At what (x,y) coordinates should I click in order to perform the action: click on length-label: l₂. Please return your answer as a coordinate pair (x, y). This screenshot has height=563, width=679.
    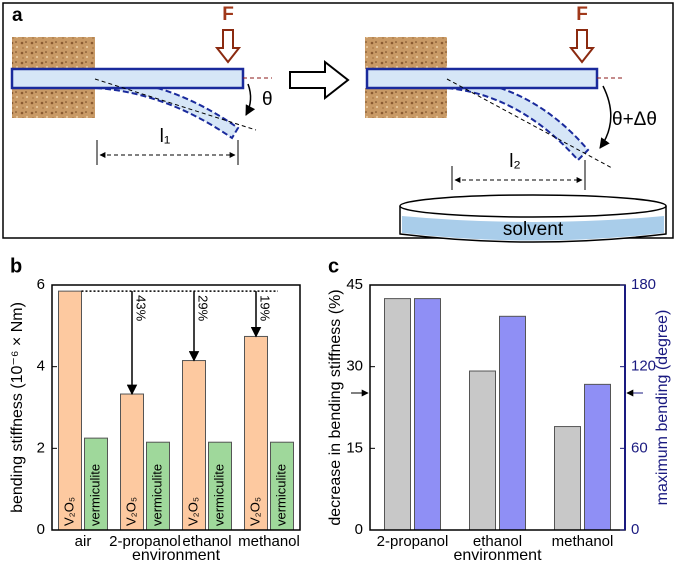
    Looking at the image, I should click on (515, 161).